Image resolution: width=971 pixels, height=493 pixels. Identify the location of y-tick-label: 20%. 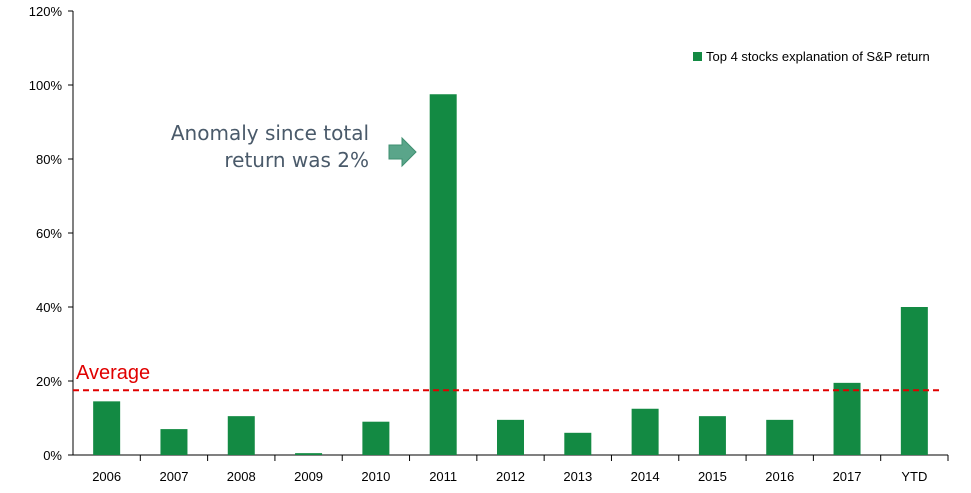
(49, 381).